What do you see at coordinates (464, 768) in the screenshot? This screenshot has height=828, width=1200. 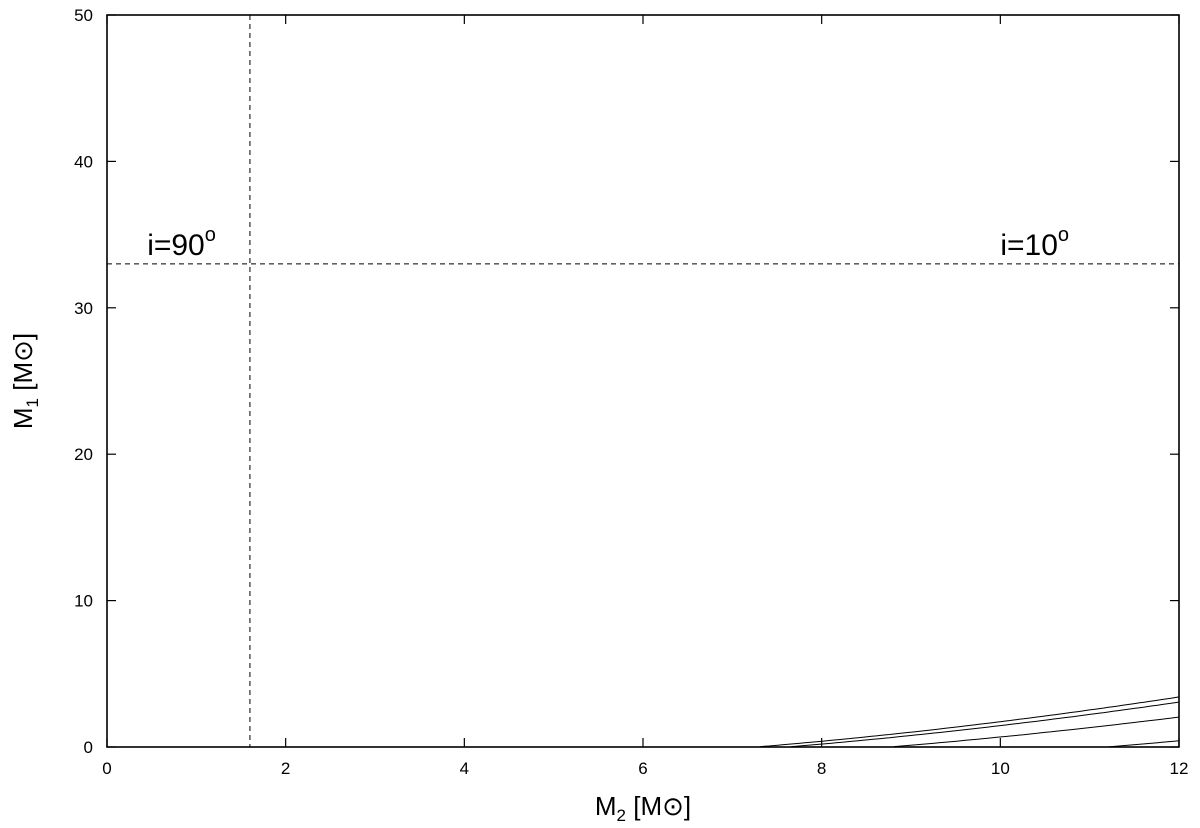 I see `x-tick-label: 4` at bounding box center [464, 768].